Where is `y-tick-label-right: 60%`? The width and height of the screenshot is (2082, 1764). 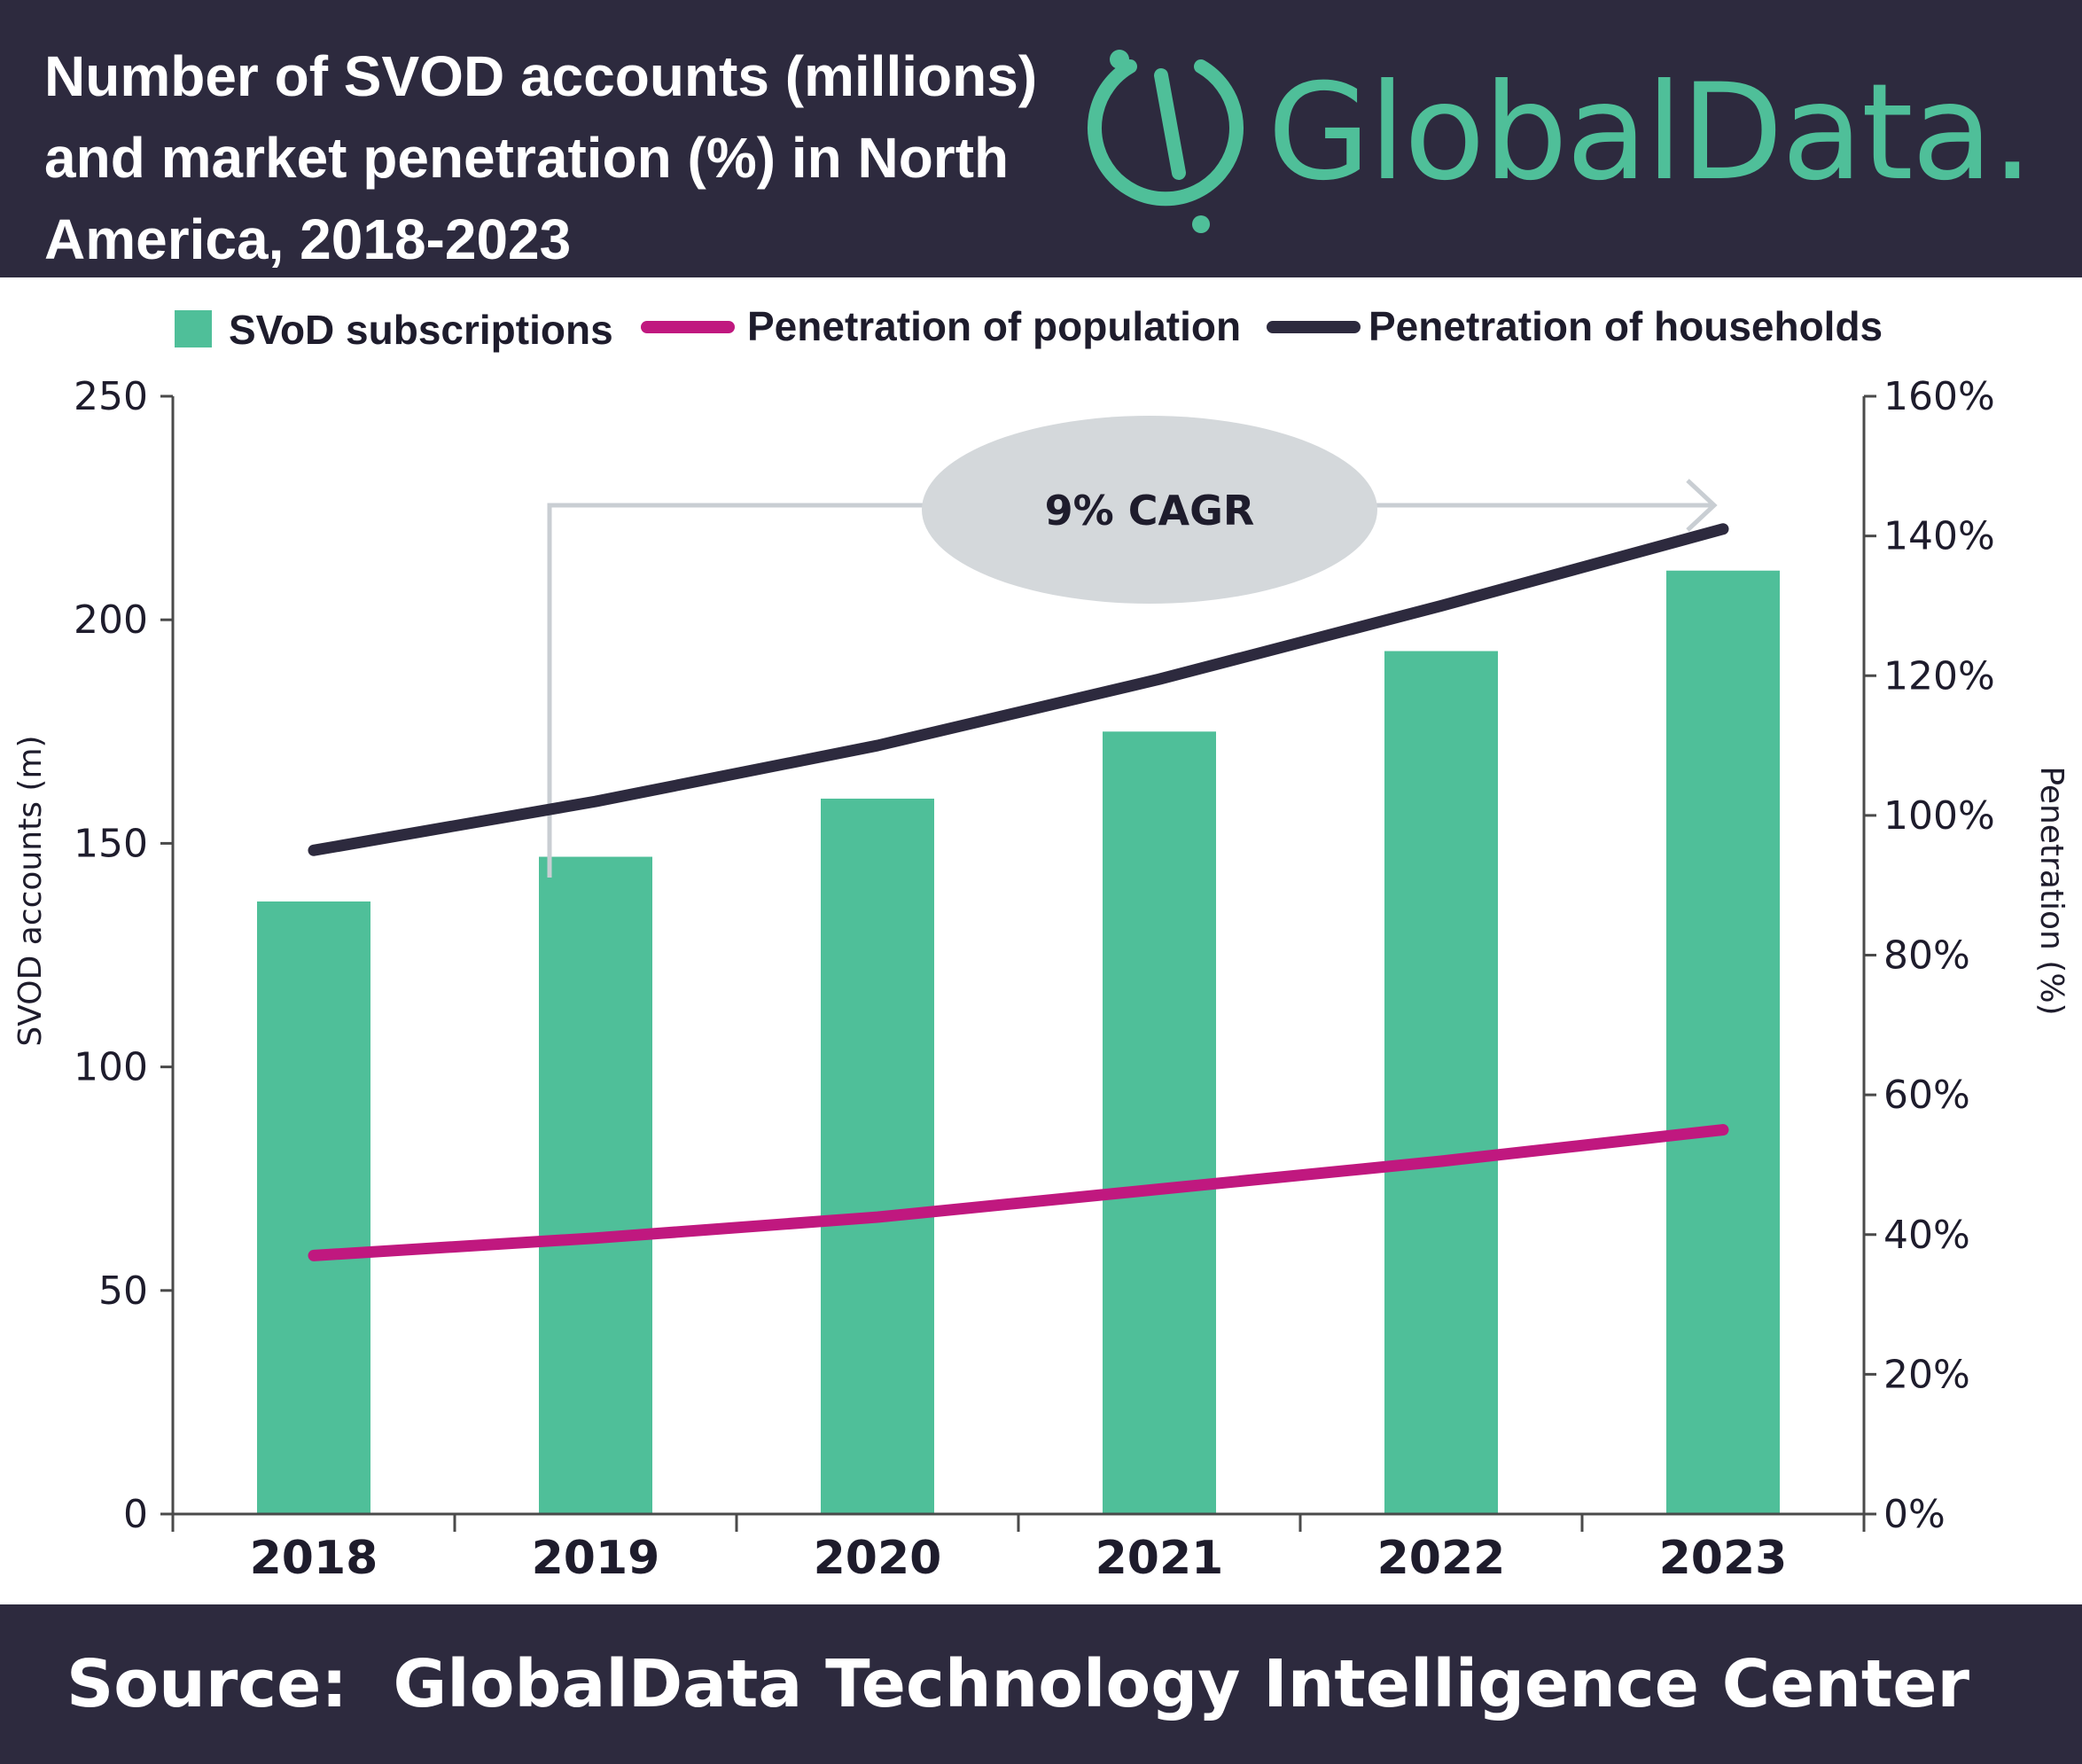 y-tick-label-right: 60% is located at coordinates (1926, 1095).